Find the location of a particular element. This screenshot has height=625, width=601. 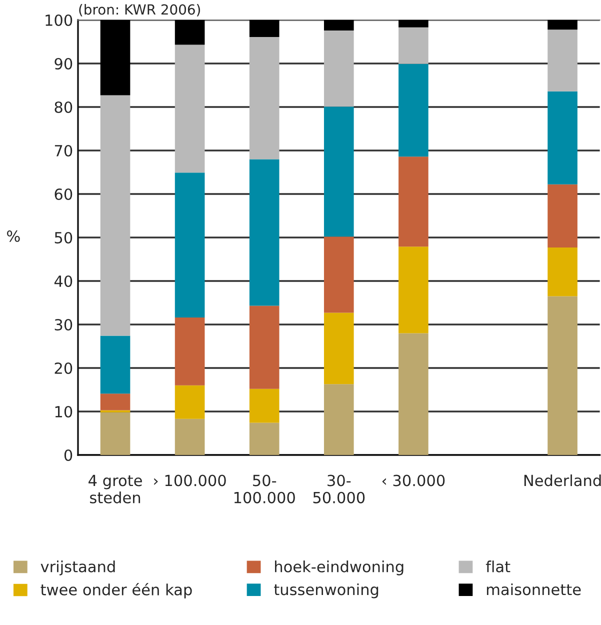

legend-label: tussenwoning is located at coordinates (326, 590).